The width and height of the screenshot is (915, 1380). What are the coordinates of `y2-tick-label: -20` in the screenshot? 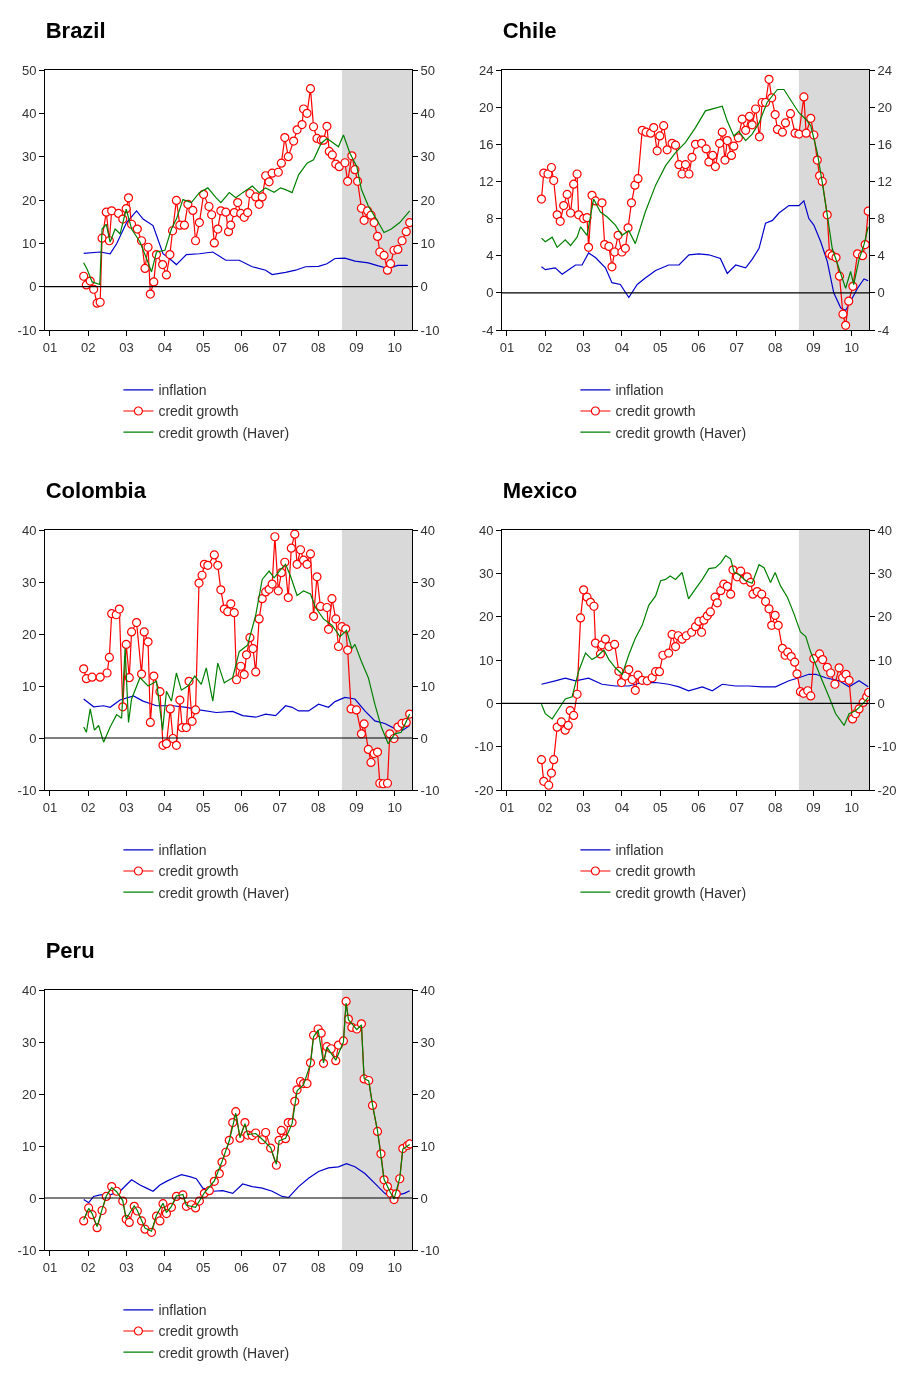 It's located at (887, 790).